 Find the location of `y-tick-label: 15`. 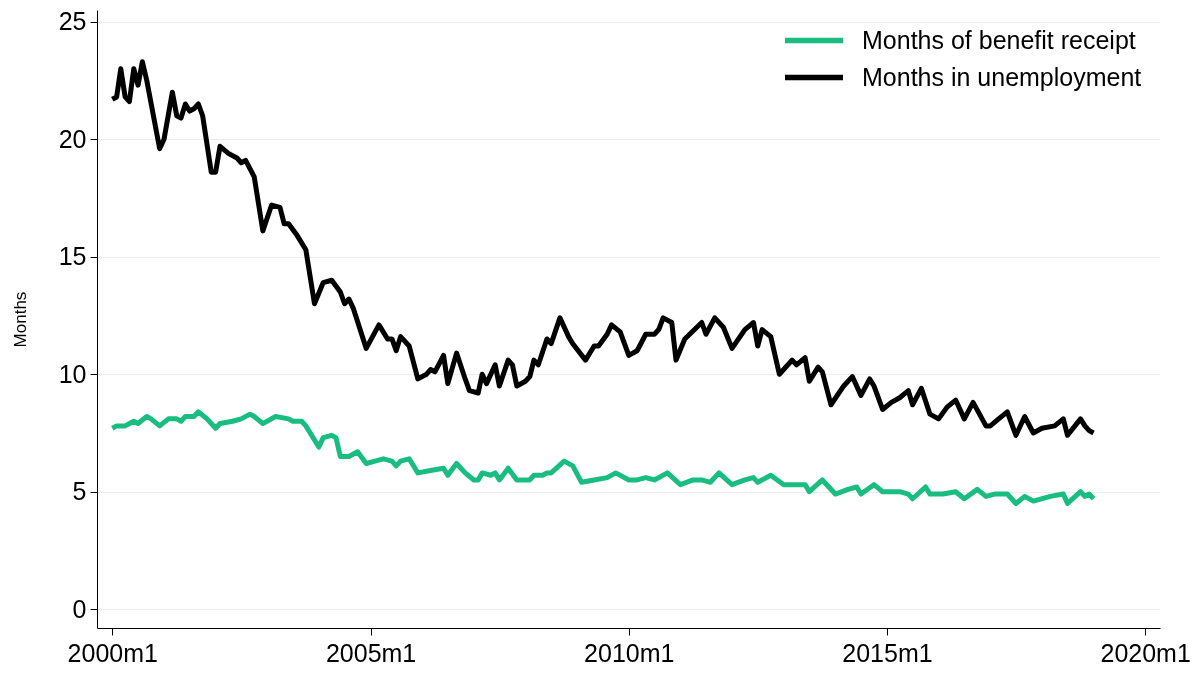

y-tick-label: 15 is located at coordinates (72, 256).